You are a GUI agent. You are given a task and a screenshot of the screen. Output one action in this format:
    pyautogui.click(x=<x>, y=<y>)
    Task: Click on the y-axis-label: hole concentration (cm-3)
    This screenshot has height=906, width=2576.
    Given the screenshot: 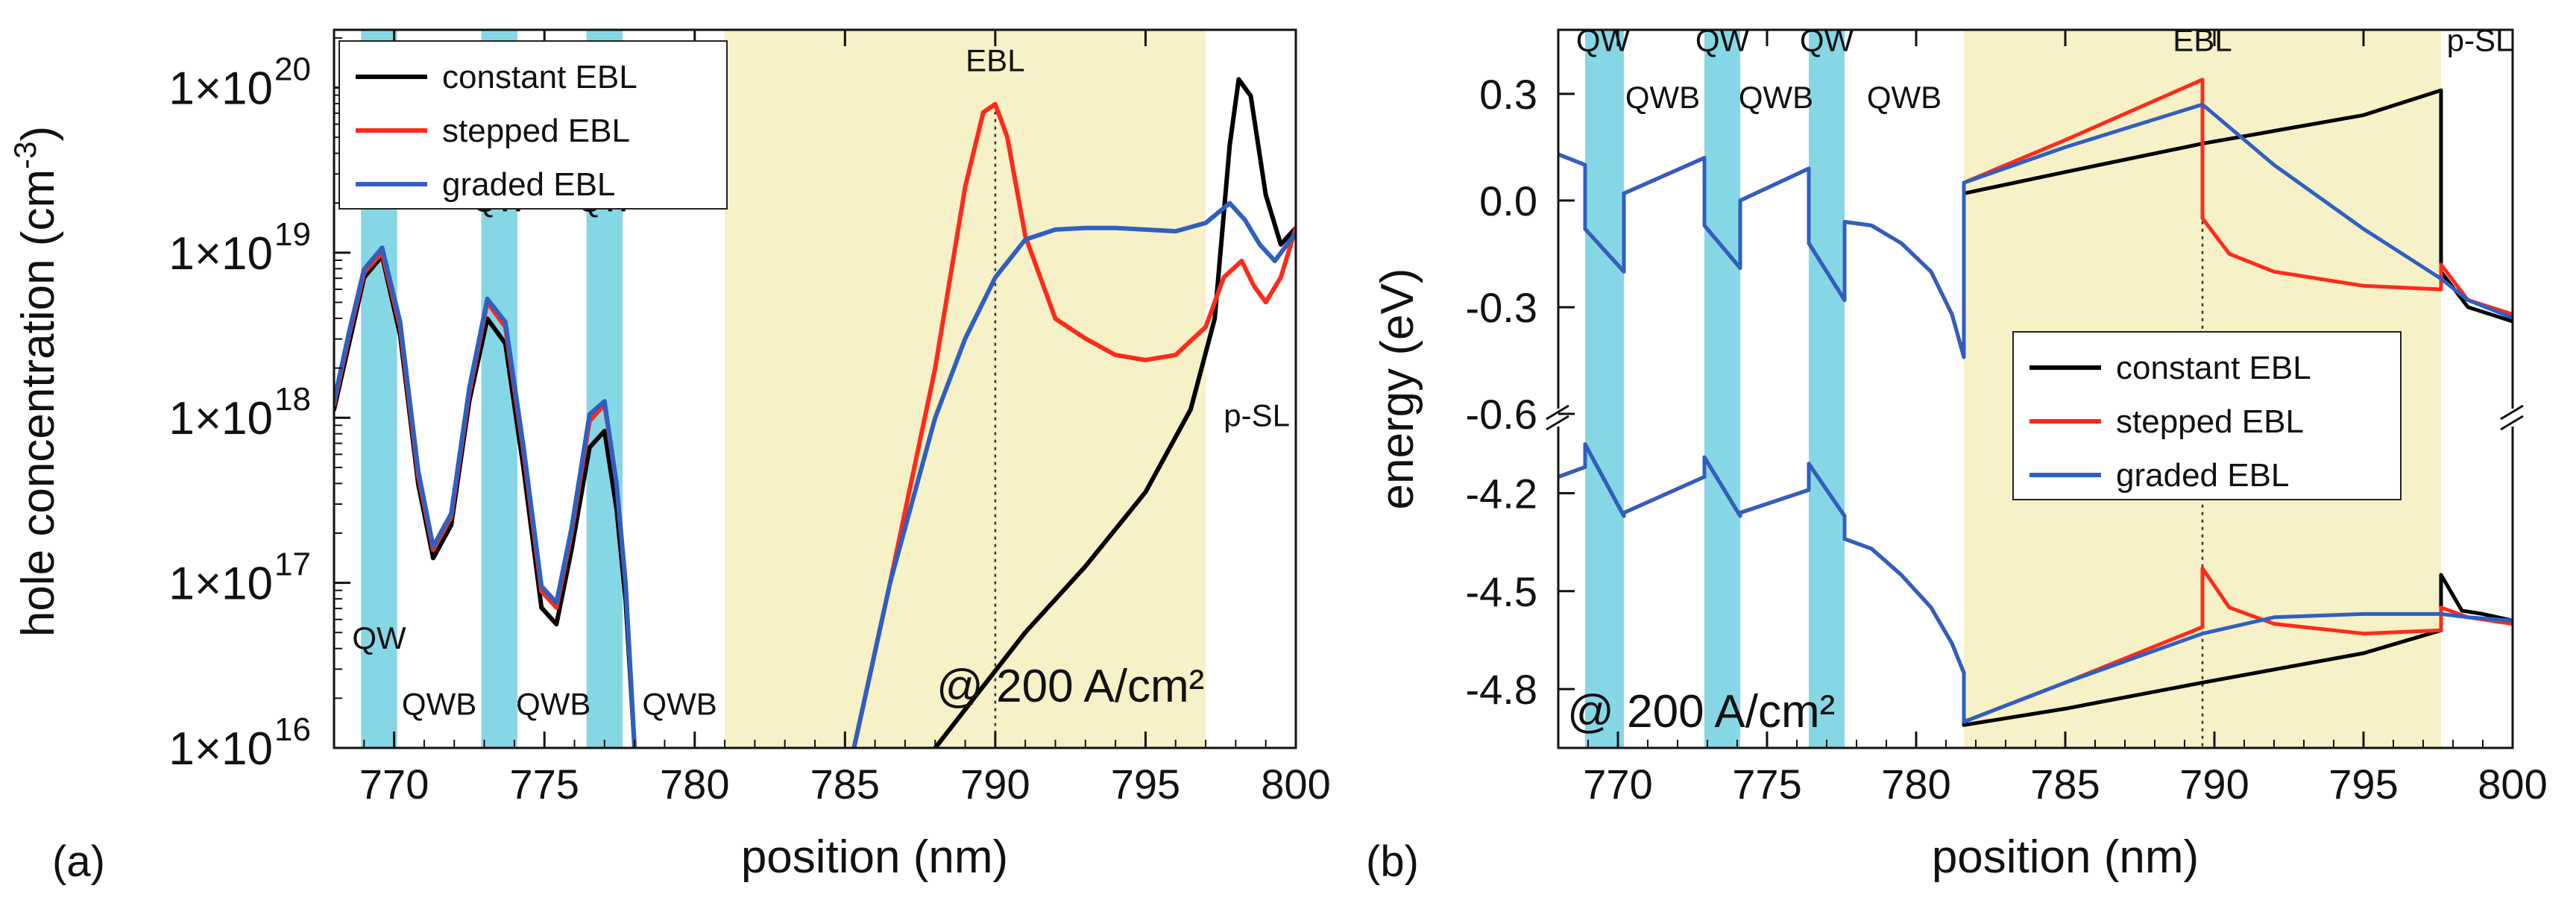 What is the action you would take?
    pyautogui.click(x=35, y=381)
    